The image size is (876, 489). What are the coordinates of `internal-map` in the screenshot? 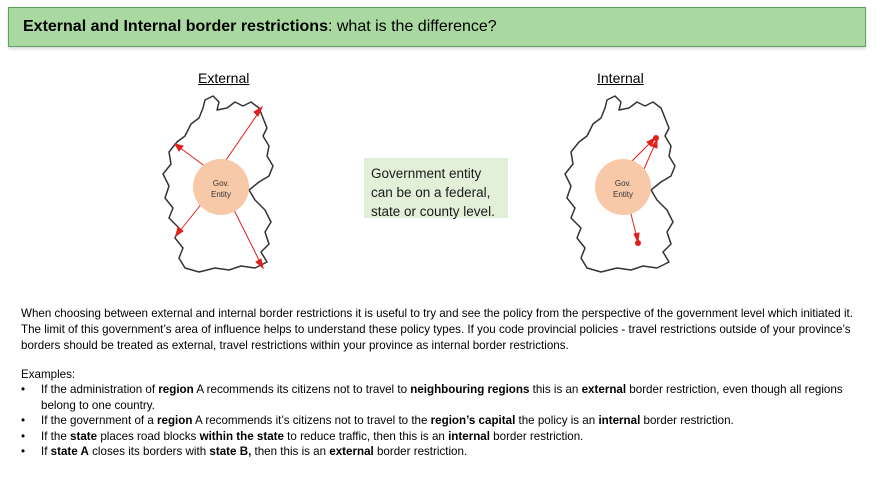 It's located at (620, 184).